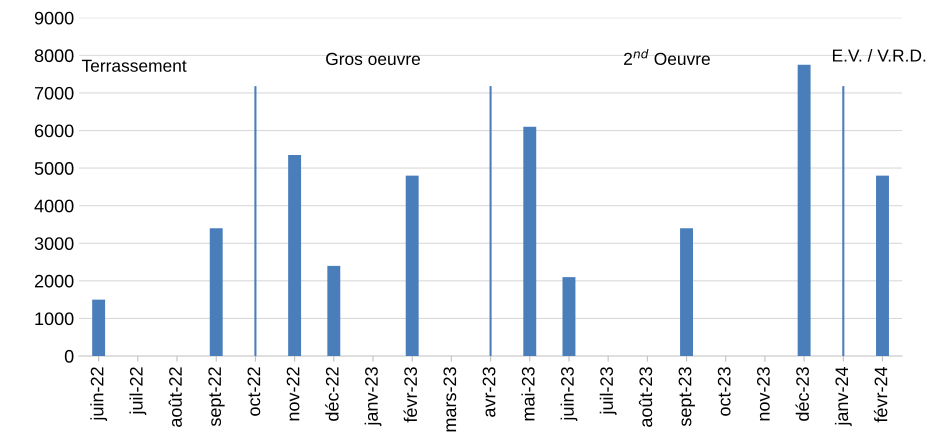 The width and height of the screenshot is (930, 445). Describe the element at coordinates (54, 243) in the screenshot. I see `y-tick-label: 3000` at that location.